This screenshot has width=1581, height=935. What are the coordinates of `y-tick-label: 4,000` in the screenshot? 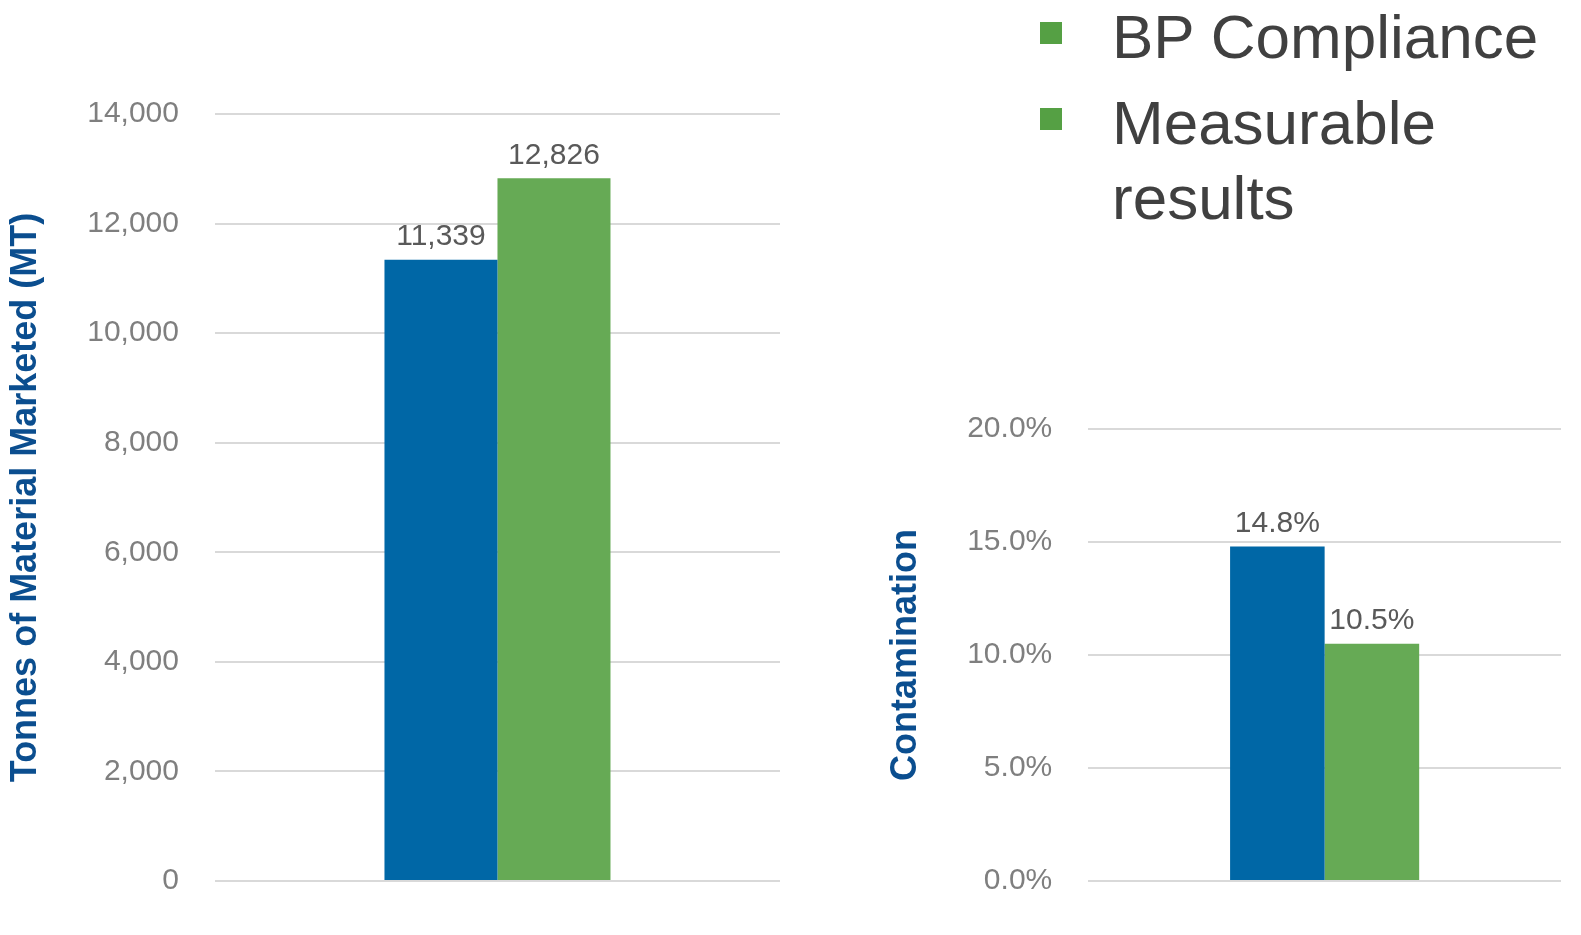 It's located at (141, 660).